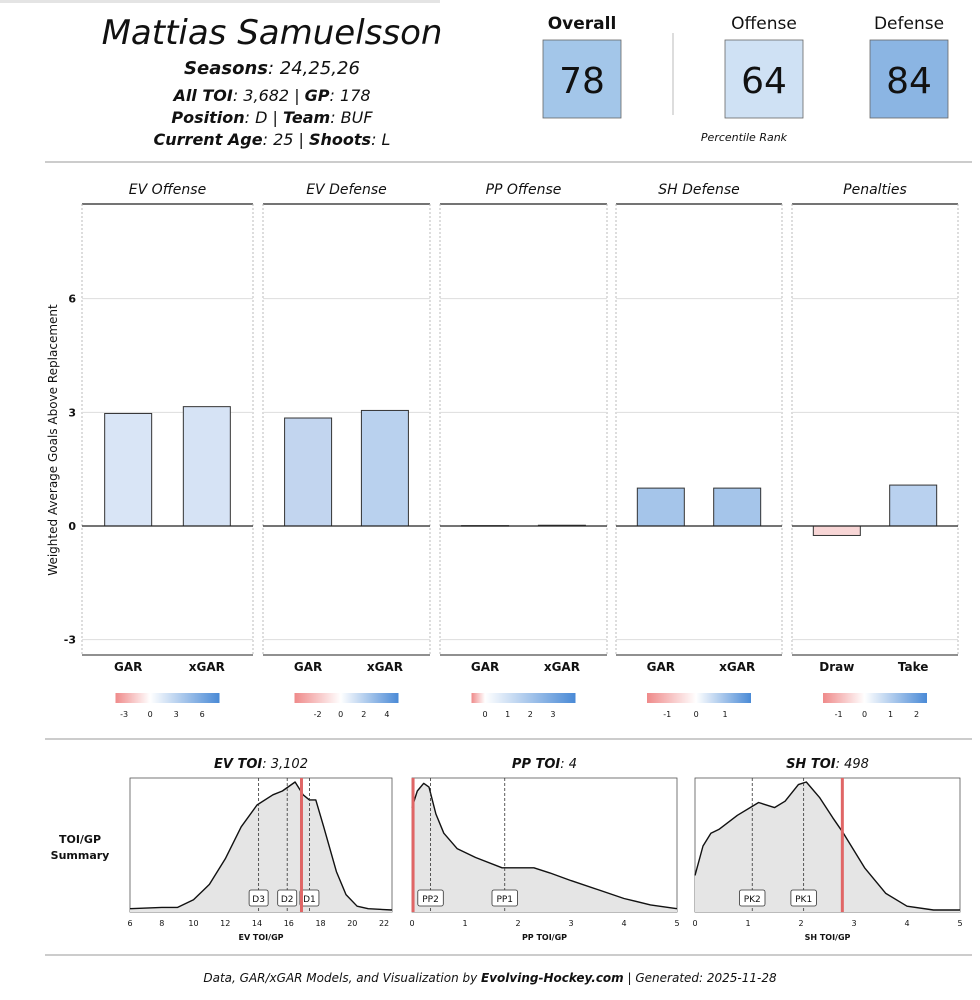 Image resolution: width=980 pixels, height=1000 pixels. I want to click on x-tick-label: 14, so click(257, 923).